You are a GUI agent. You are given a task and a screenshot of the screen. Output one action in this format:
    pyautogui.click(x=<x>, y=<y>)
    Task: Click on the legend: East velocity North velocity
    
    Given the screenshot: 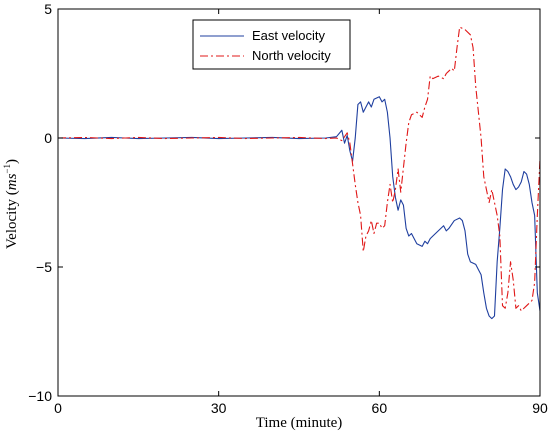 What is the action you would take?
    pyautogui.click(x=271, y=44)
    